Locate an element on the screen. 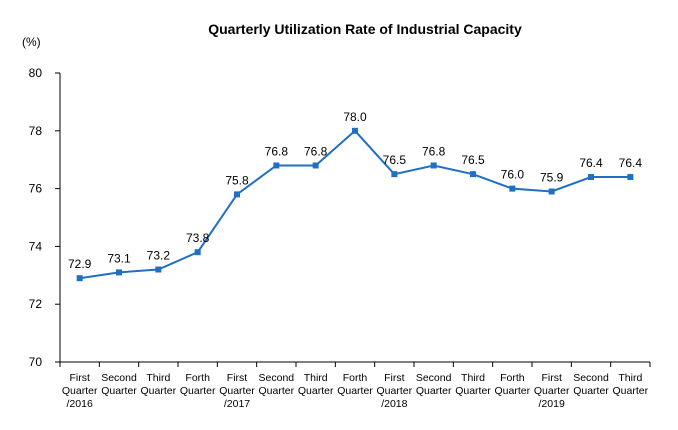 This screenshot has height=430, width=678. x-tick-label: First Quarter/2016 is located at coordinates (80, 391).